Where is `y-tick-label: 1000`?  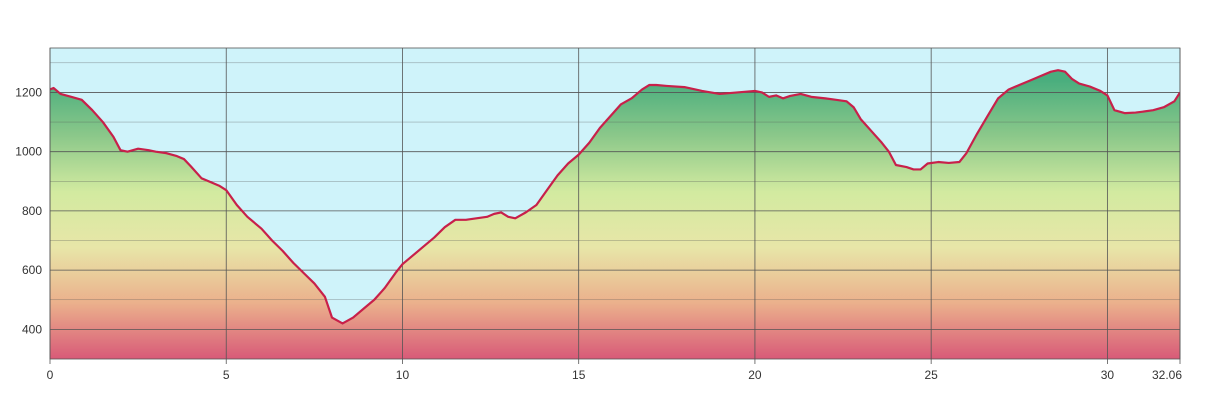
y-tick-label: 1000 is located at coordinates (28, 152).